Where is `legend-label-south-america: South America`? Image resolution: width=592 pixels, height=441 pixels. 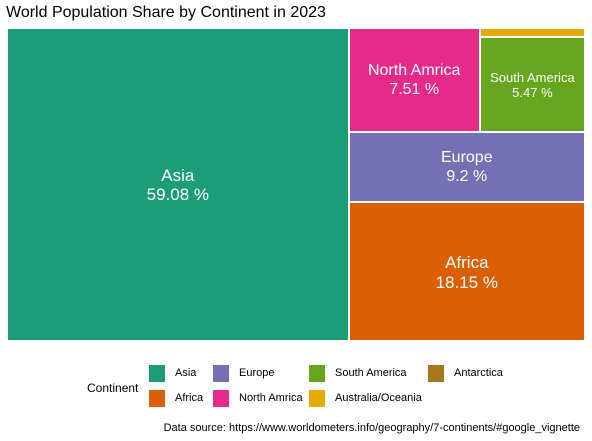 legend-label-south-america: South America is located at coordinates (371, 373).